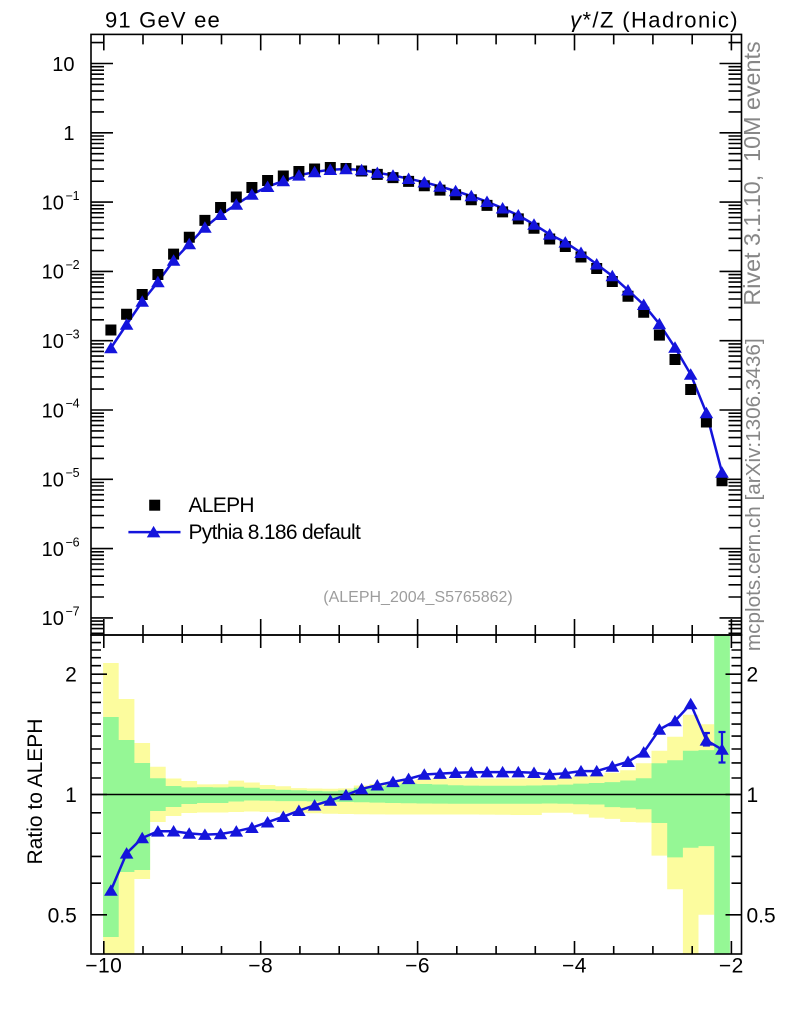  Describe the element at coordinates (35, 792) in the screenshot. I see `svg-text: Ratio to ALEPH` at that location.